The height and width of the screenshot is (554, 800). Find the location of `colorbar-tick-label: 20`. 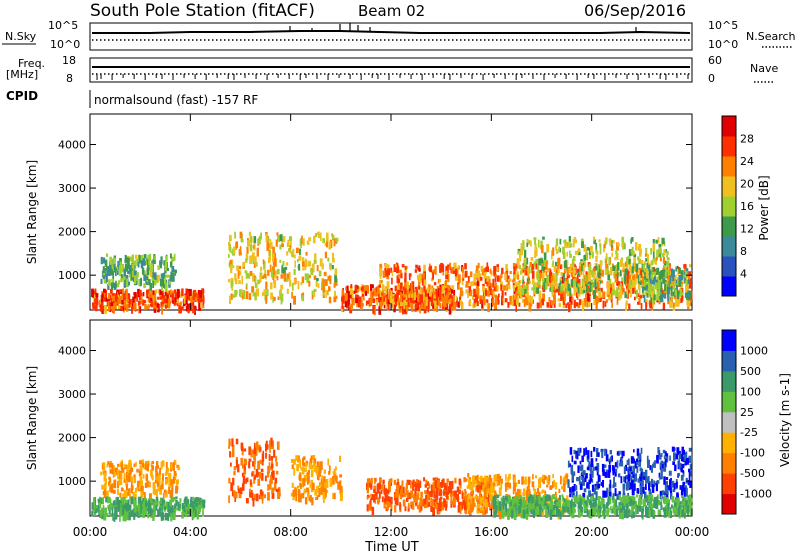

colorbar-tick-label: 20 is located at coordinates (747, 184).